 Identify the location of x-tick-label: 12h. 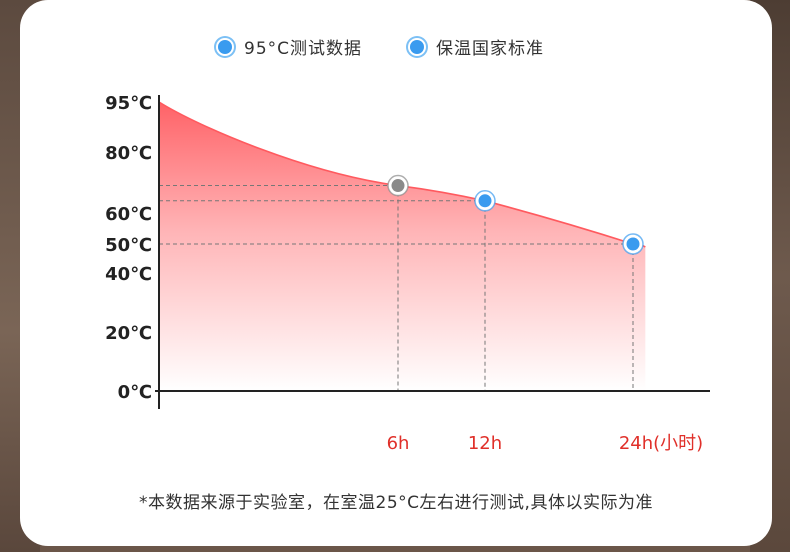
(485, 443).